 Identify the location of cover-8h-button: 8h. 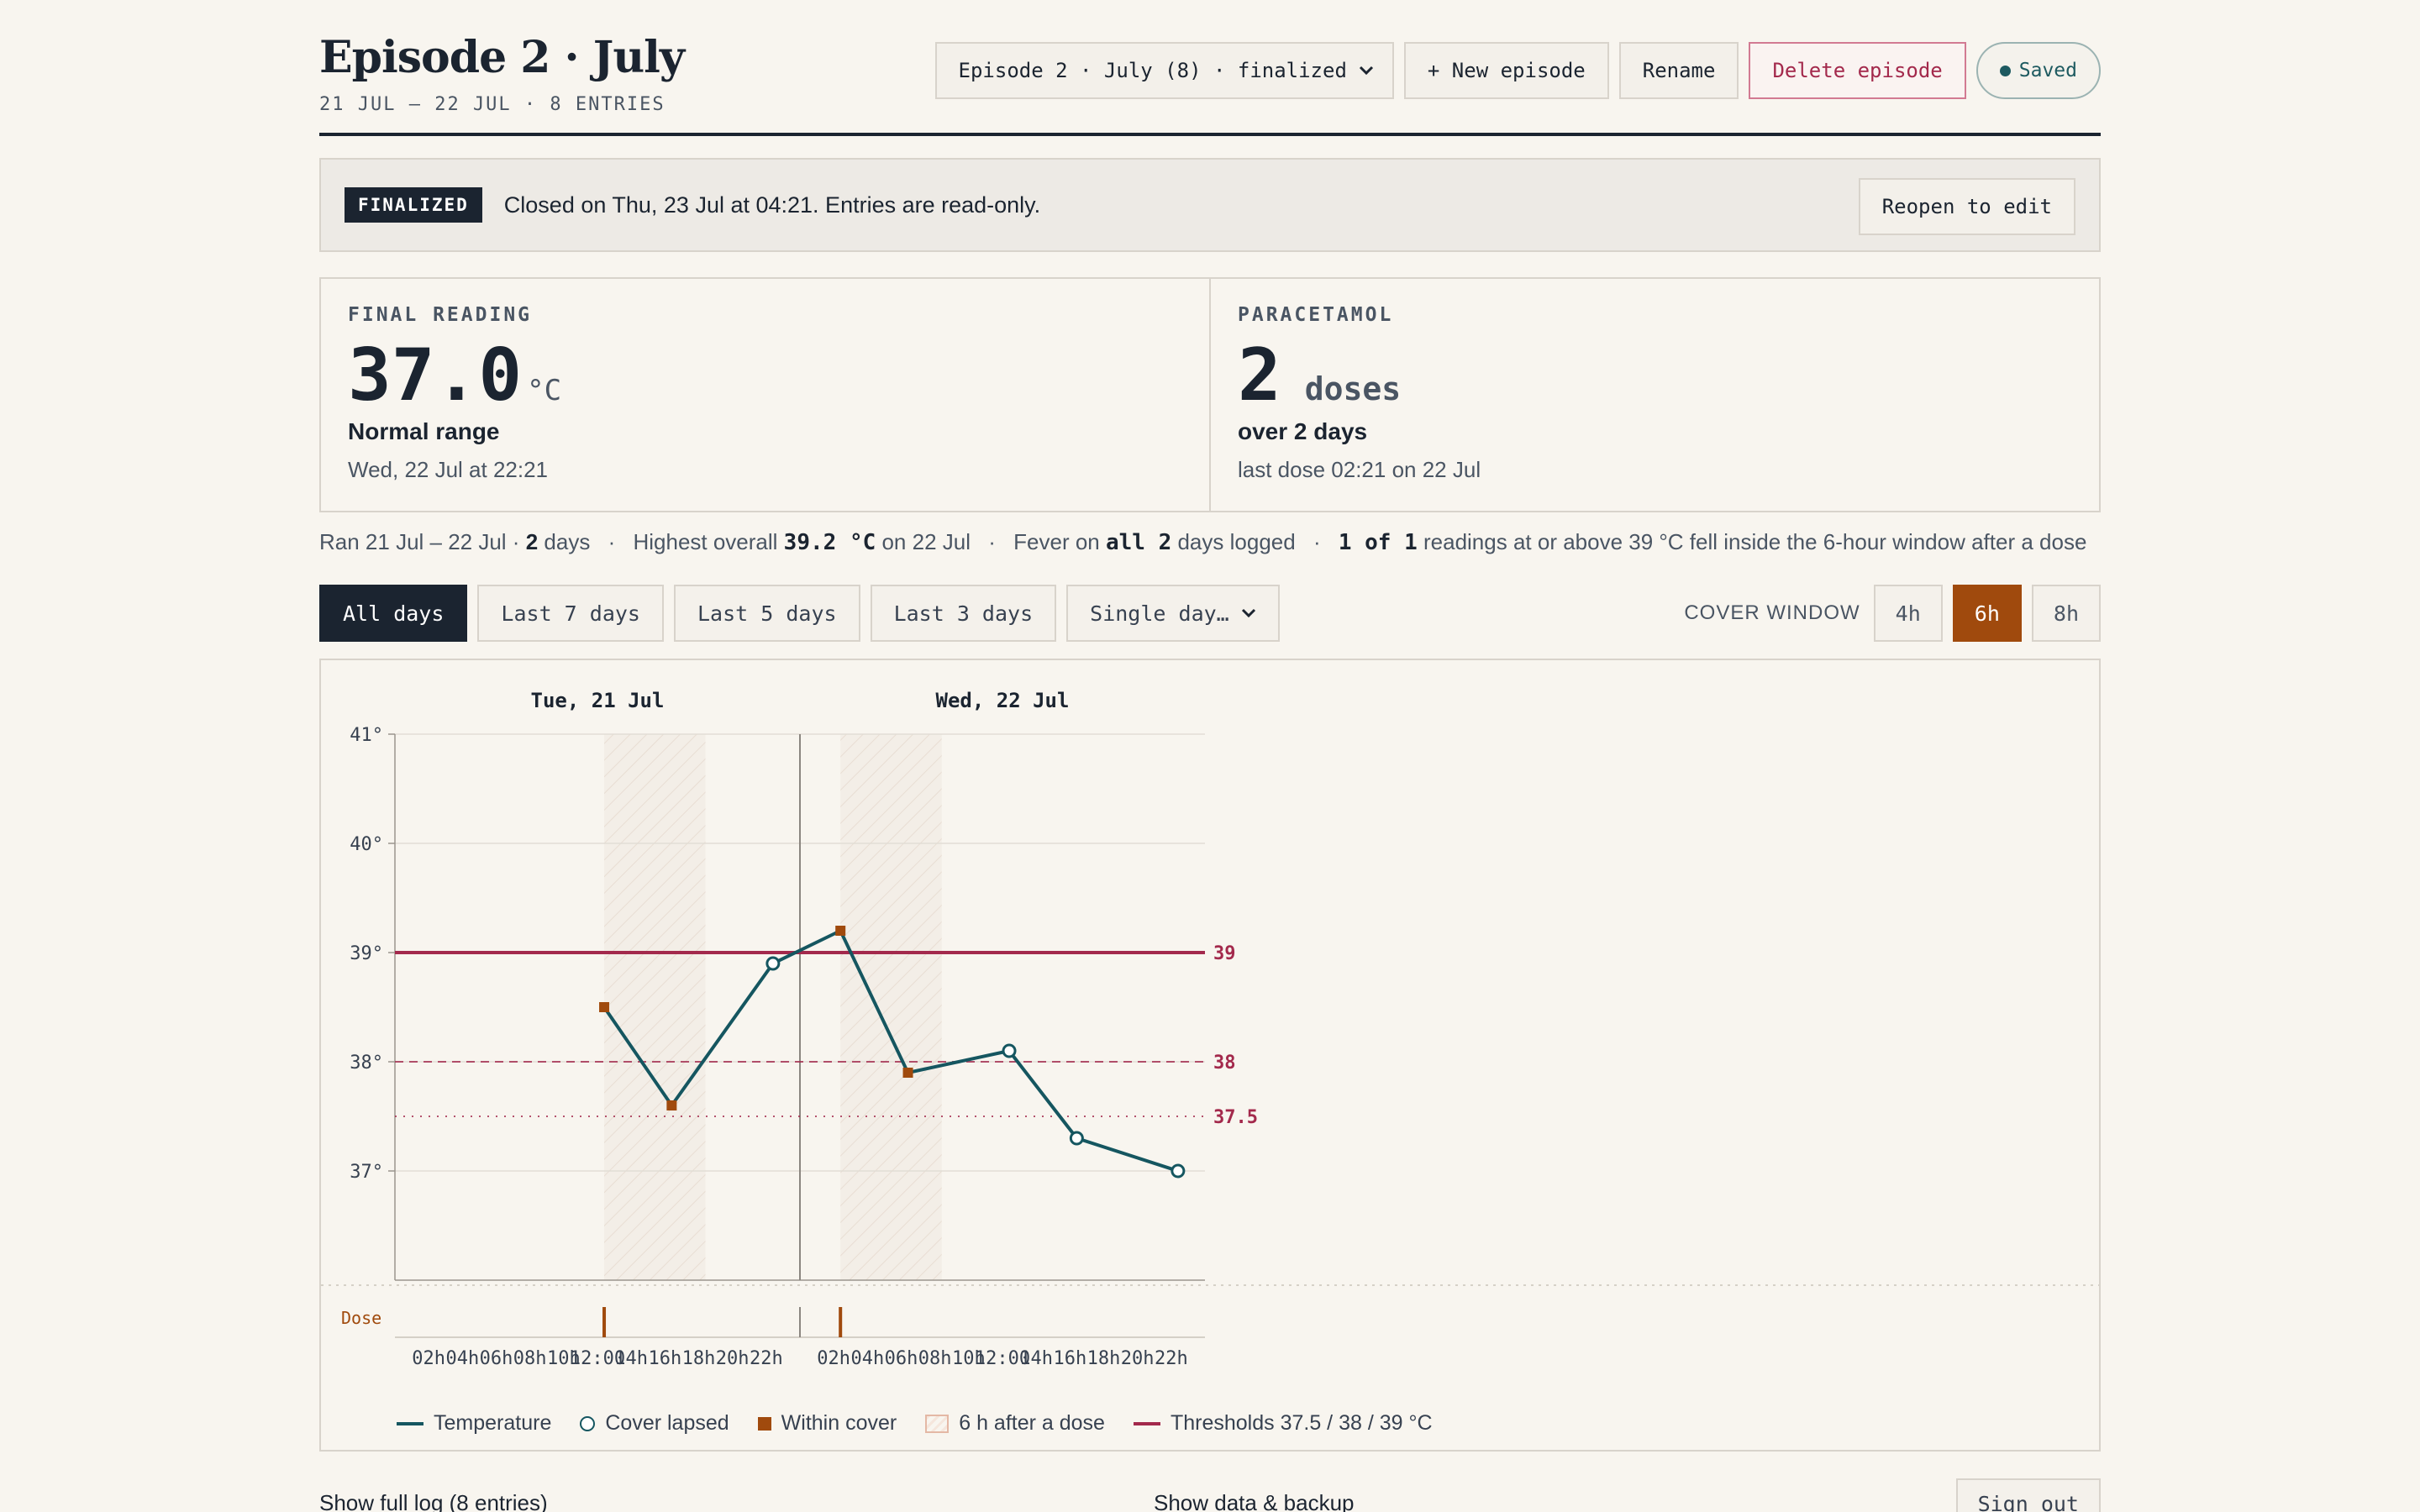
(2066, 613).